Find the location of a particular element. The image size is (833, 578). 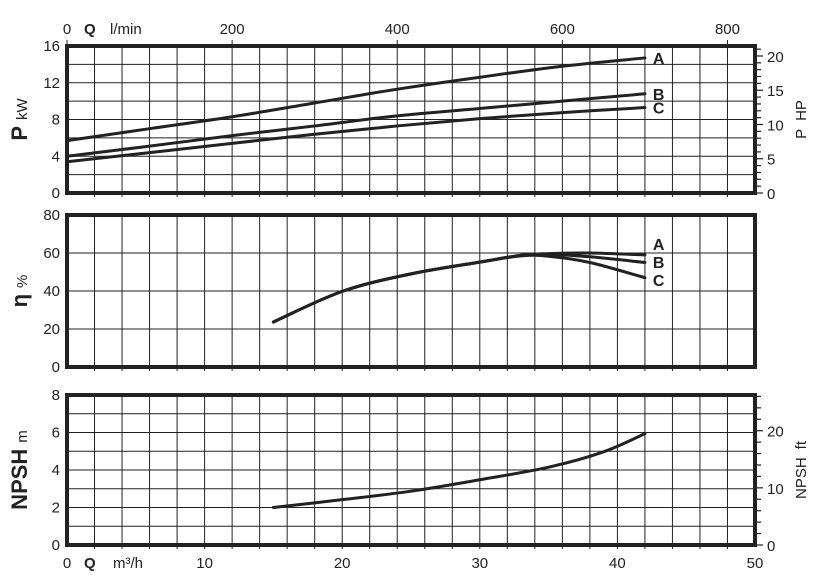

bottom-tick-label: 30 is located at coordinates (479, 563).